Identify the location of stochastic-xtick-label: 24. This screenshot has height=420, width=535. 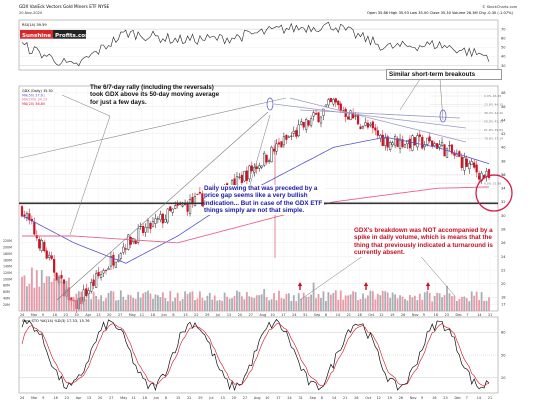
(22, 398).